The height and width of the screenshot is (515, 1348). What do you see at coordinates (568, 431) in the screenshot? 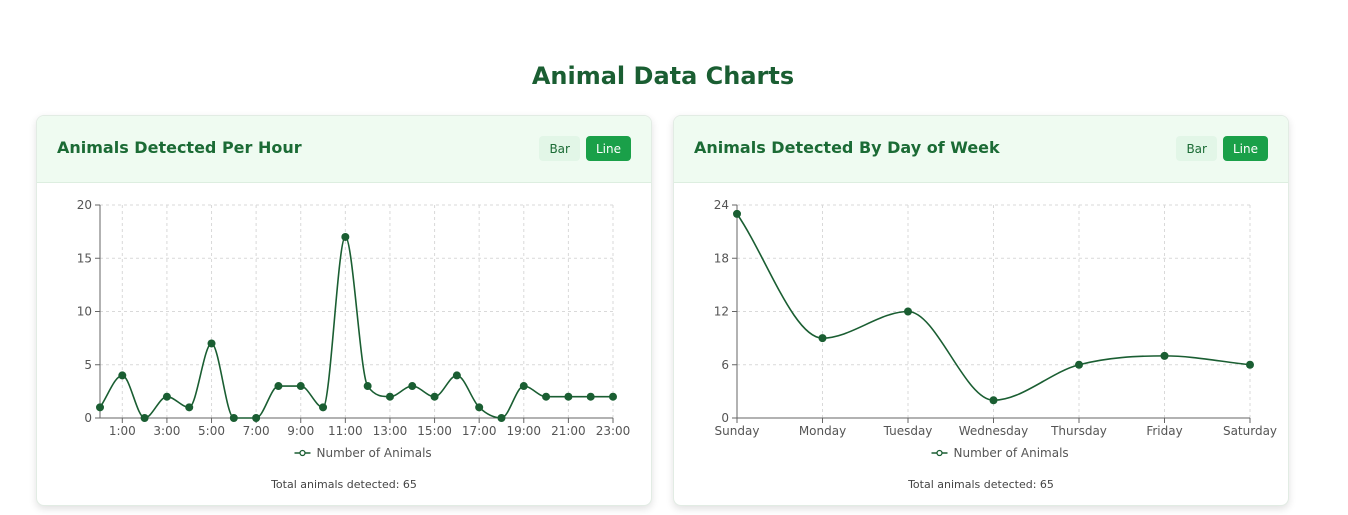
I see `x-tick-label: 21:00` at bounding box center [568, 431].